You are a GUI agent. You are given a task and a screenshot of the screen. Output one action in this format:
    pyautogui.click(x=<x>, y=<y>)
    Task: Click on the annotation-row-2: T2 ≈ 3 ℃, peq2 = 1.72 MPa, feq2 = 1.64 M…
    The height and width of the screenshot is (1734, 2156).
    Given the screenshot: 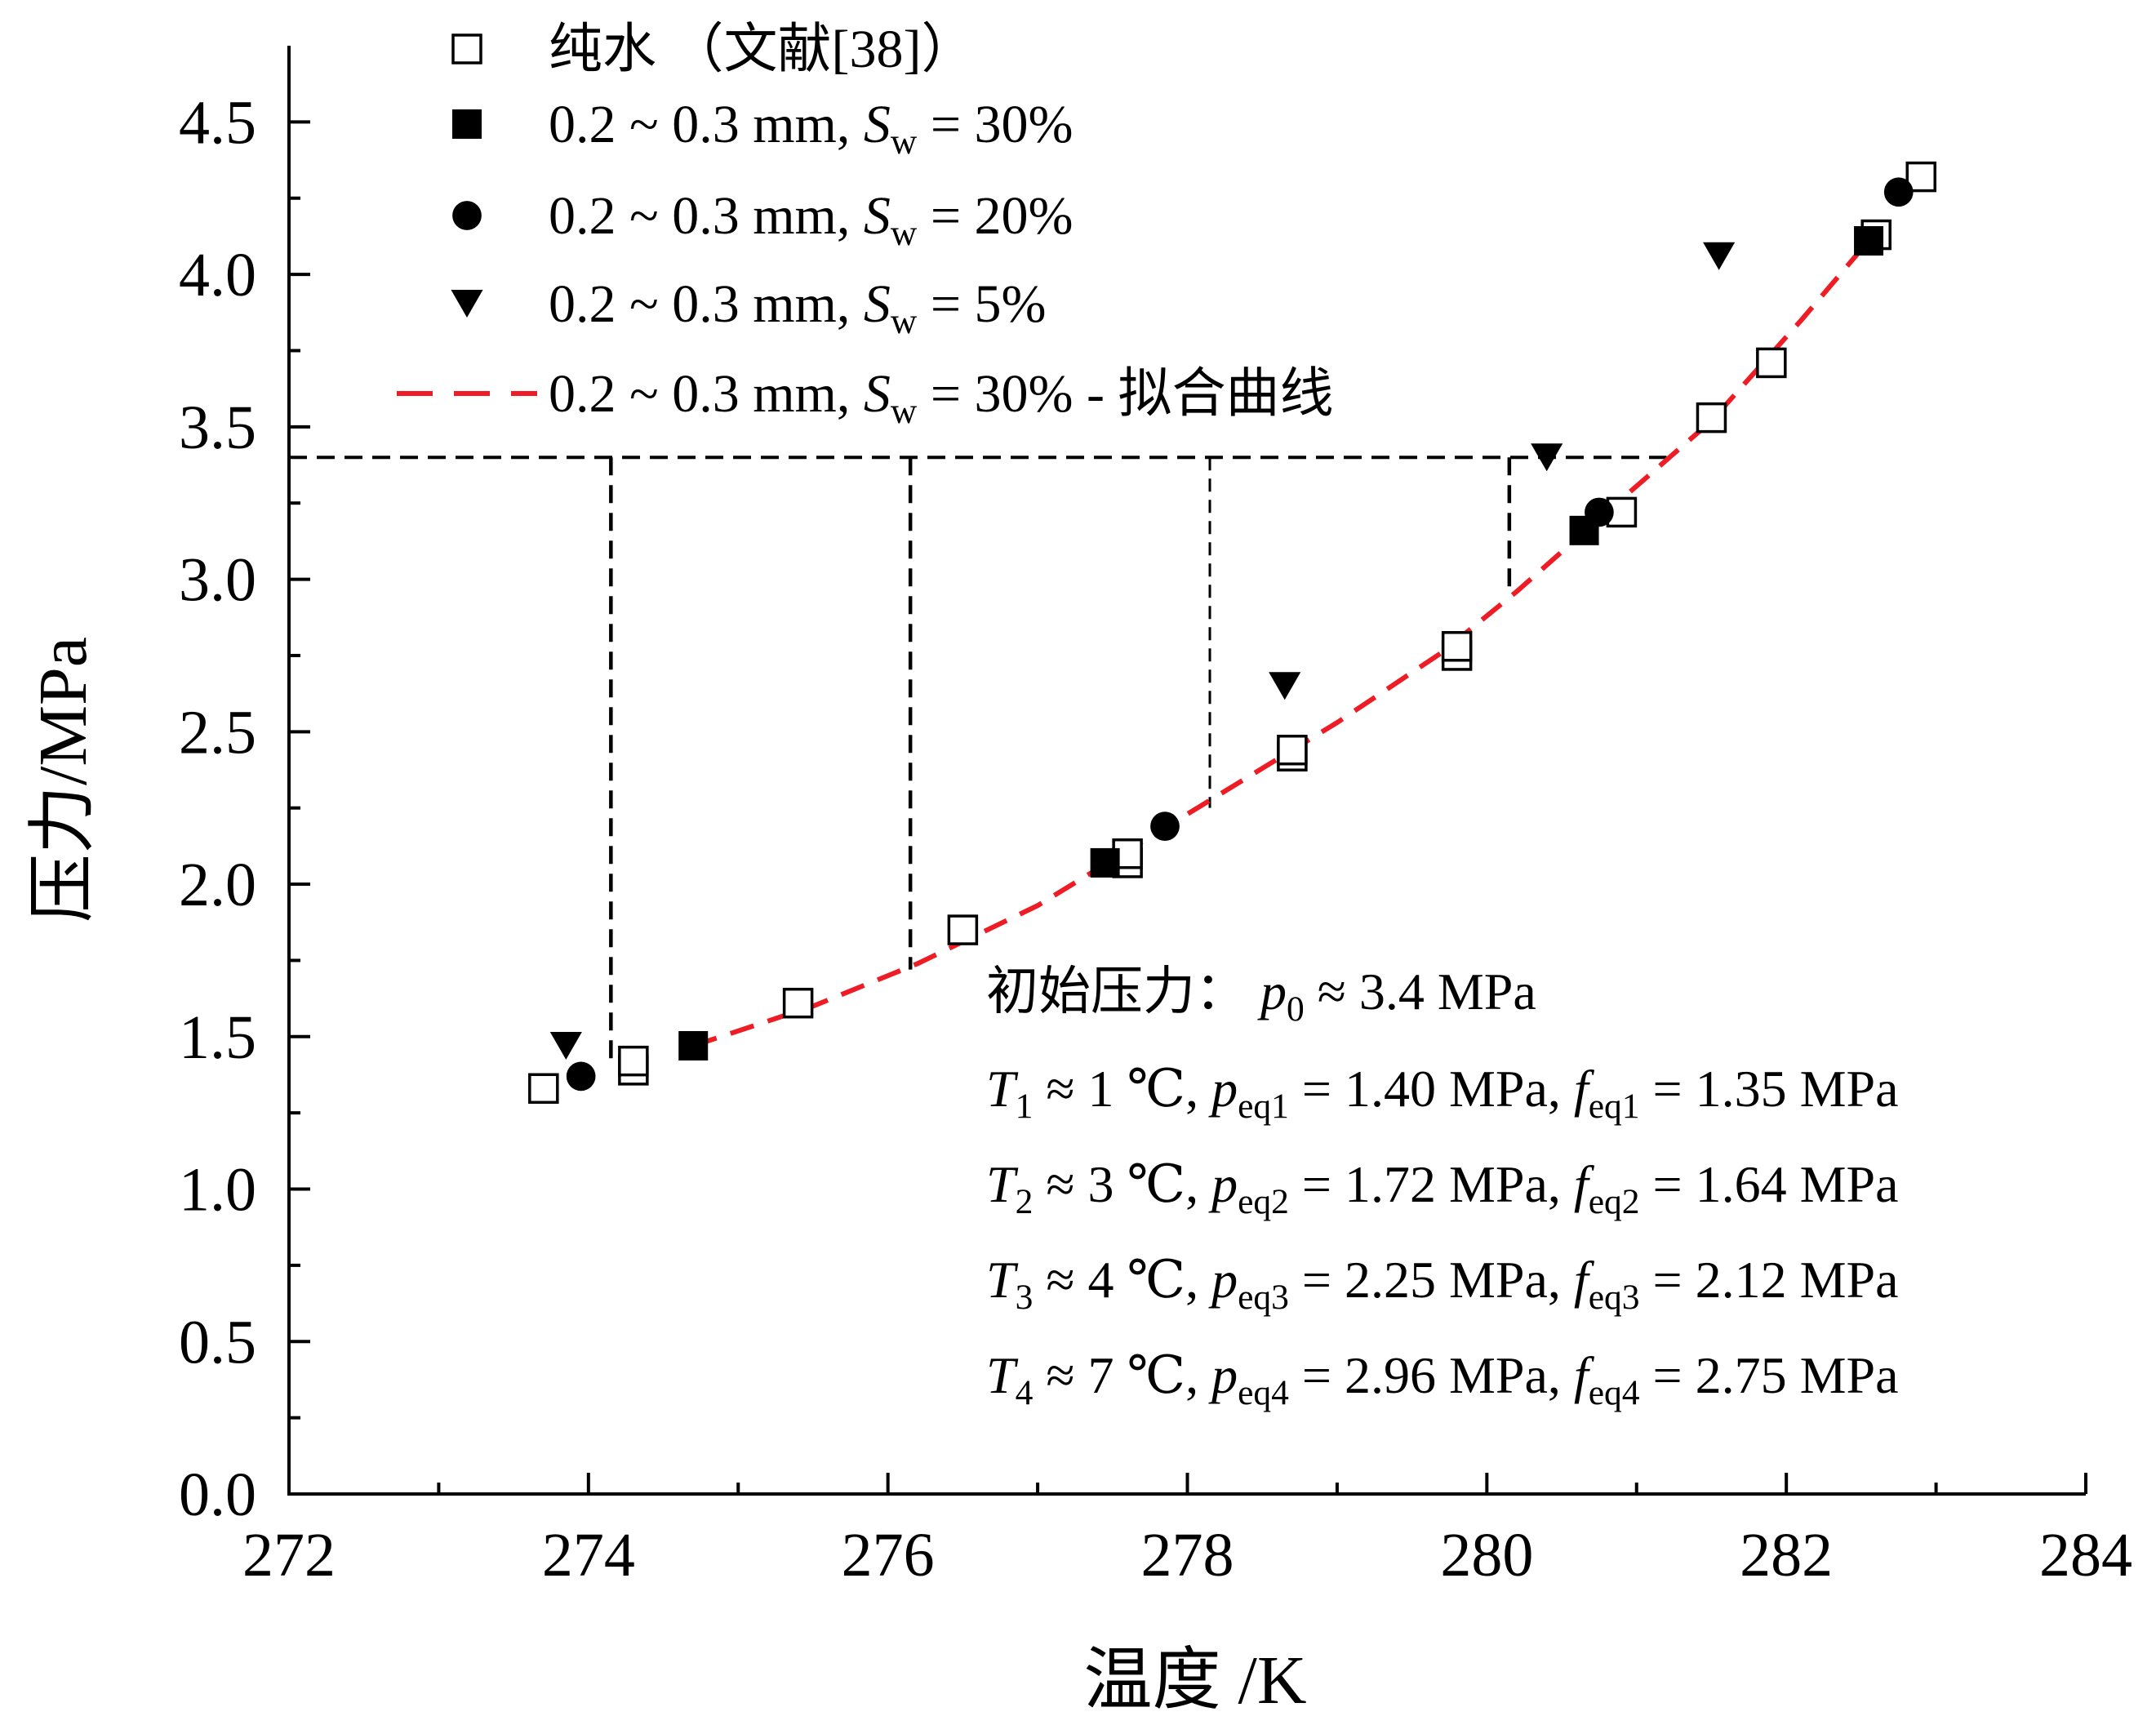 What is the action you would take?
    pyautogui.click(x=1442, y=1188)
    